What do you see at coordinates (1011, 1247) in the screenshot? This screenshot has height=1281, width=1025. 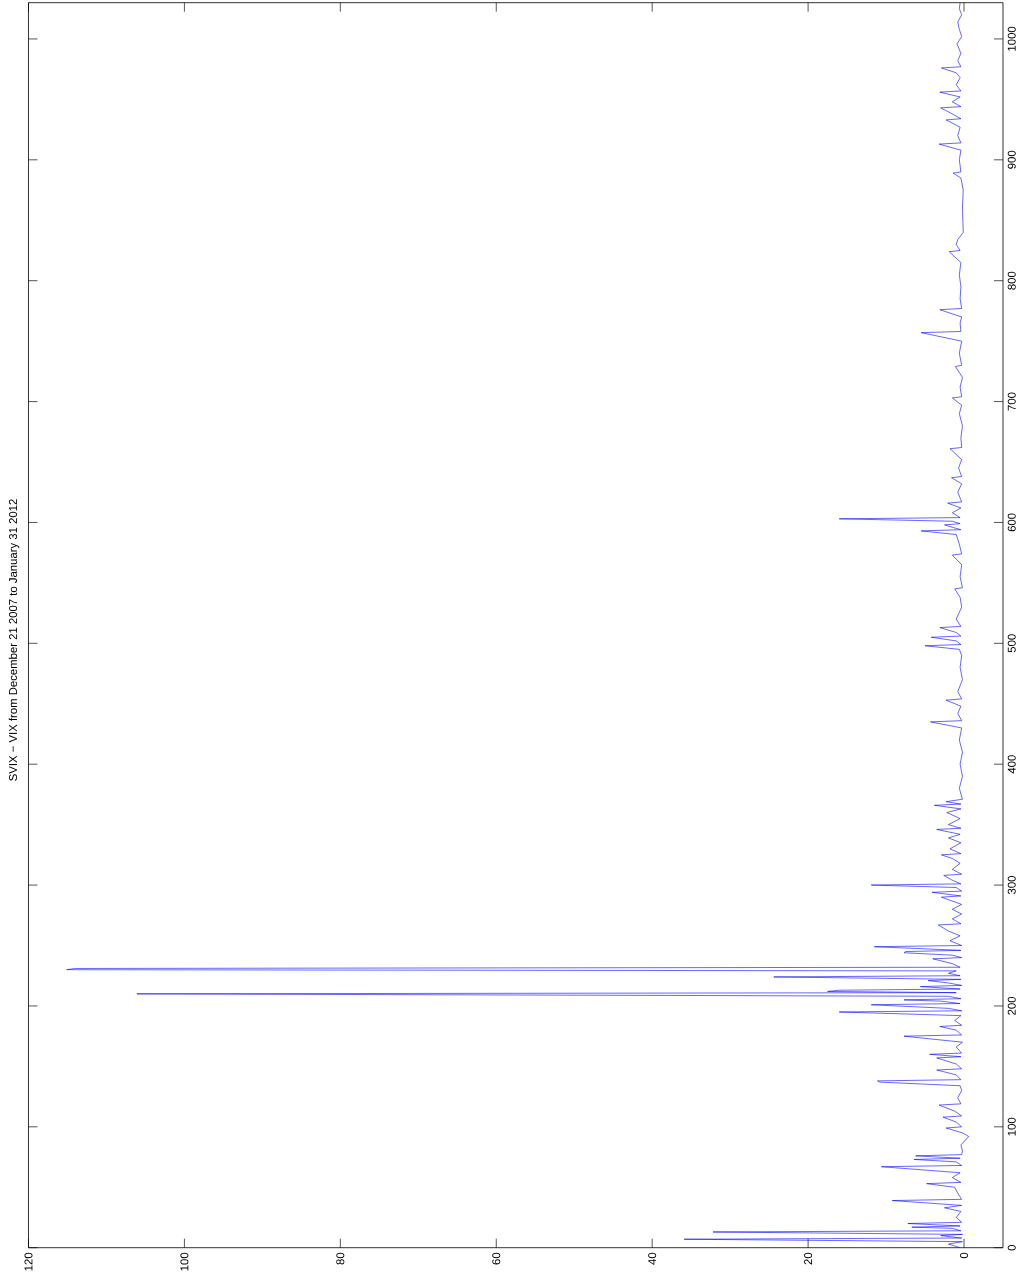 I see `y-tick-label: 0` at bounding box center [1011, 1247].